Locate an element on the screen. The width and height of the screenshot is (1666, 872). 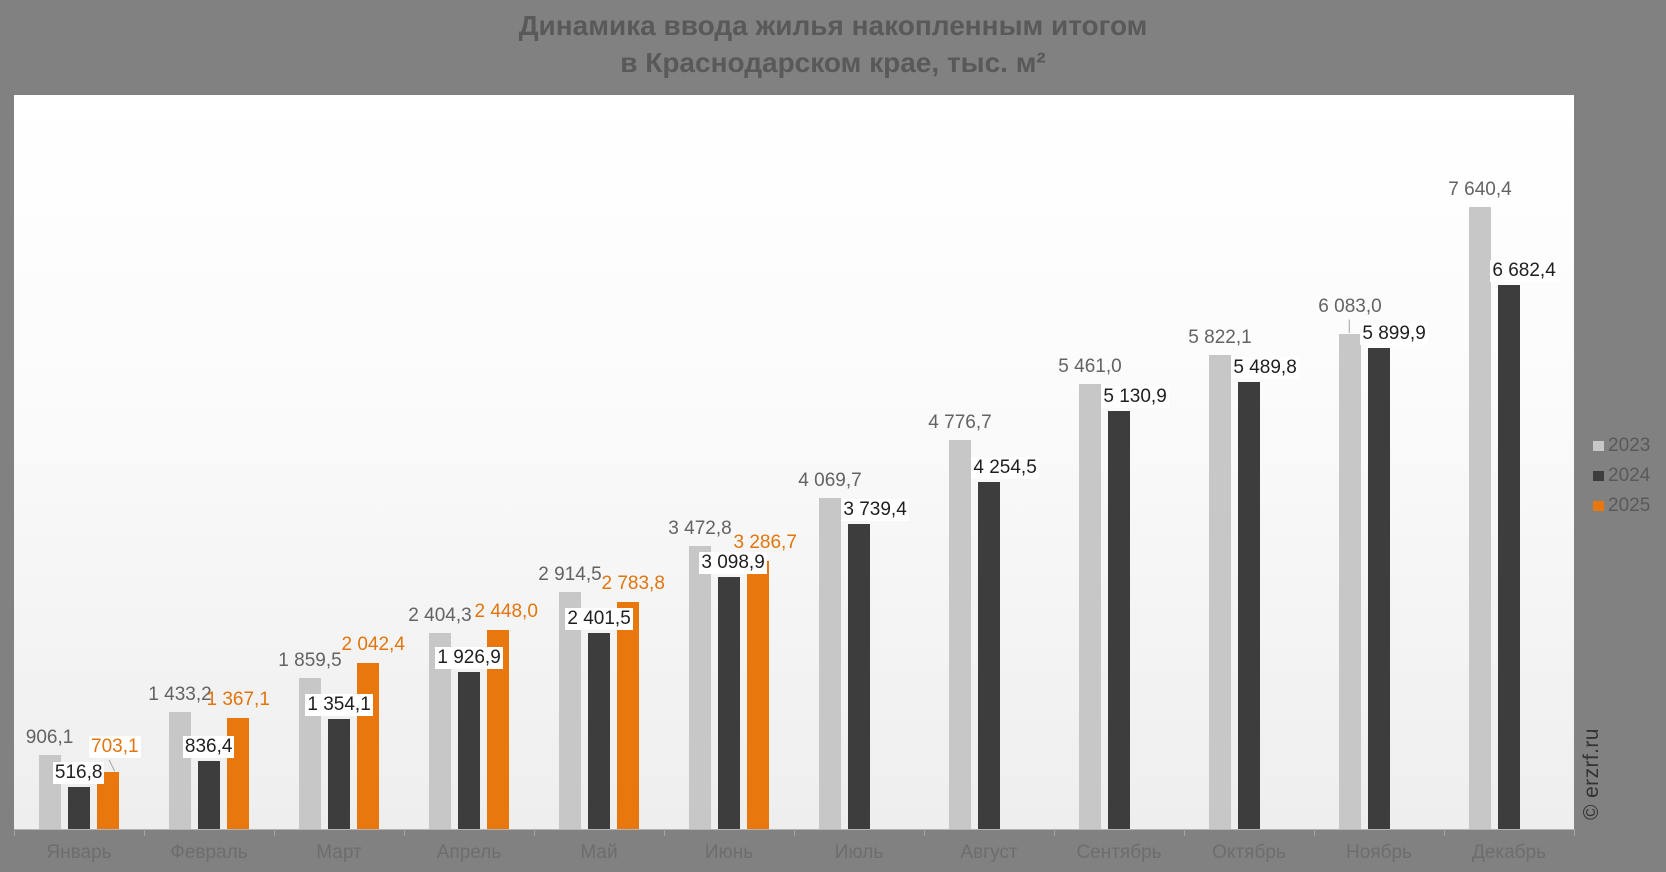
value-label-2024-октябрь: 5 489,8 is located at coordinates (1265, 367).